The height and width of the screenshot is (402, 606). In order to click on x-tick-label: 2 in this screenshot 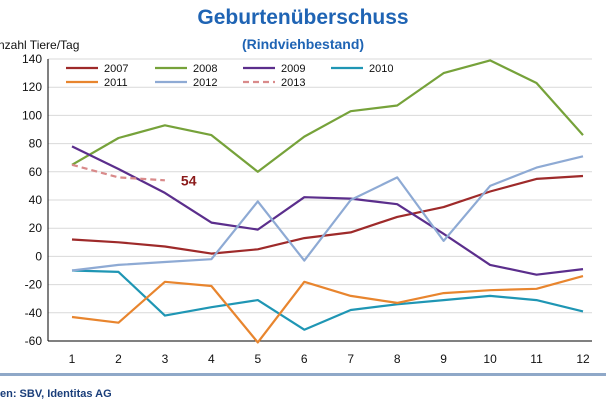, I will do `click(118, 359)`.